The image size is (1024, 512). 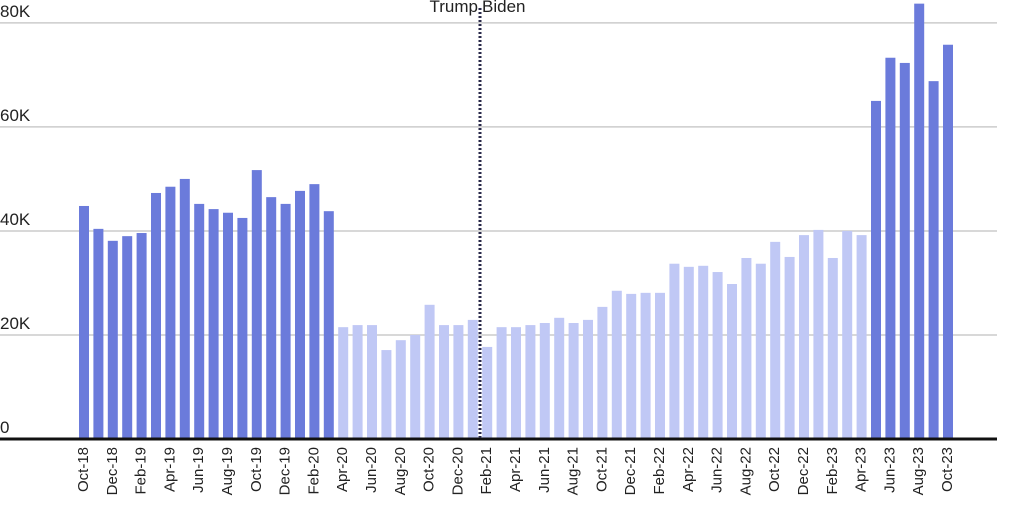 What do you see at coordinates (169, 469) in the screenshot?
I see `x-tick-label: Apr-19` at bounding box center [169, 469].